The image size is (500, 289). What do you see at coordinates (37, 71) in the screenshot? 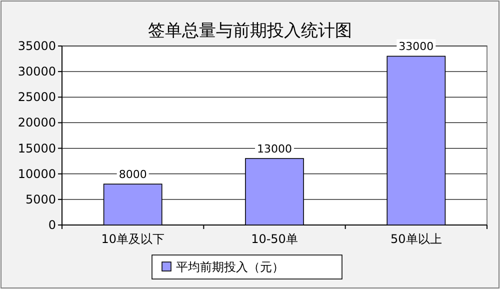
I see `y-tick-label: 30000` at bounding box center [37, 71].